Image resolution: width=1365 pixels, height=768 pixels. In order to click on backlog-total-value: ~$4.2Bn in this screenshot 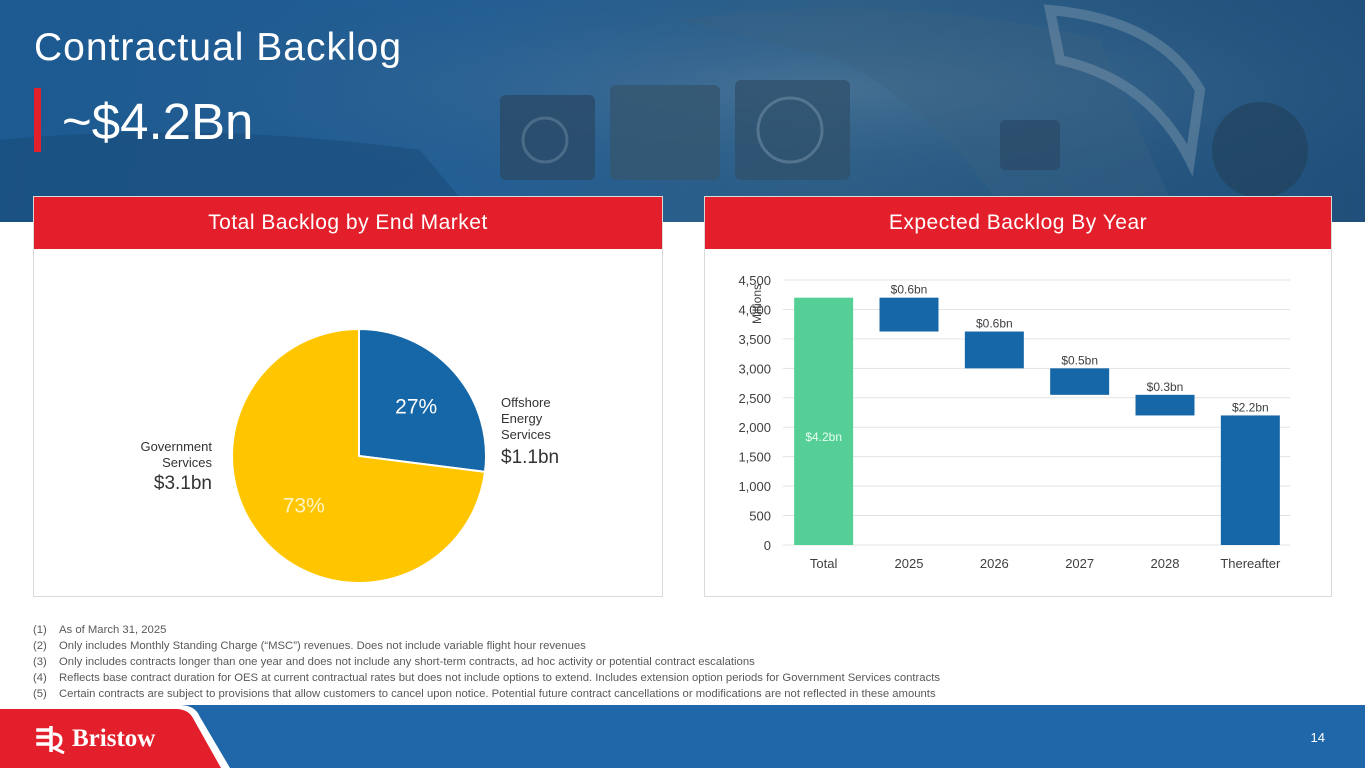, I will do `click(158, 121)`.